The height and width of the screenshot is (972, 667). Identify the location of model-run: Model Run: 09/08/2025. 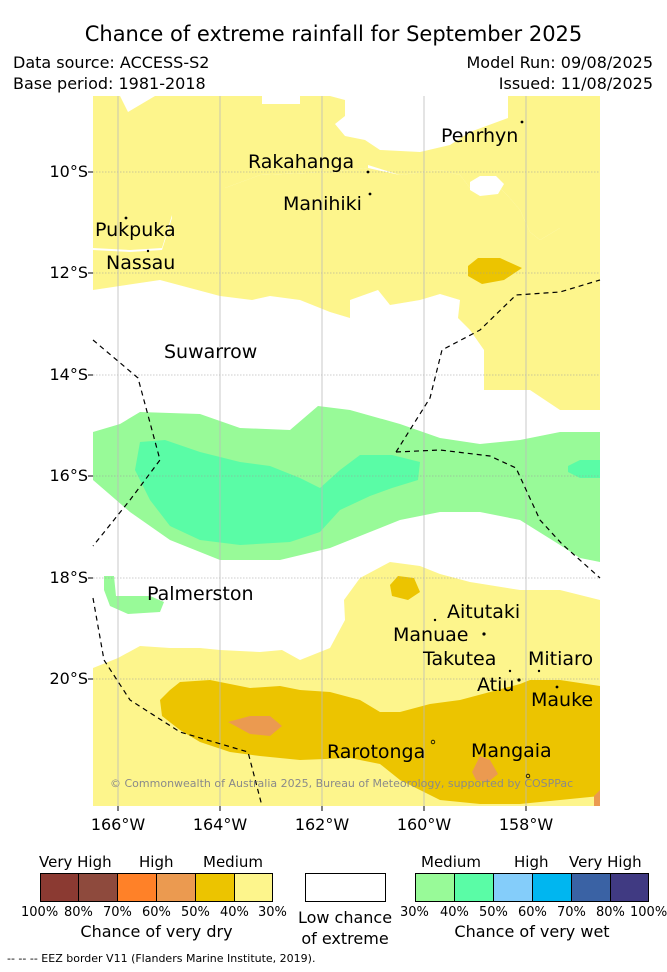
(560, 62).